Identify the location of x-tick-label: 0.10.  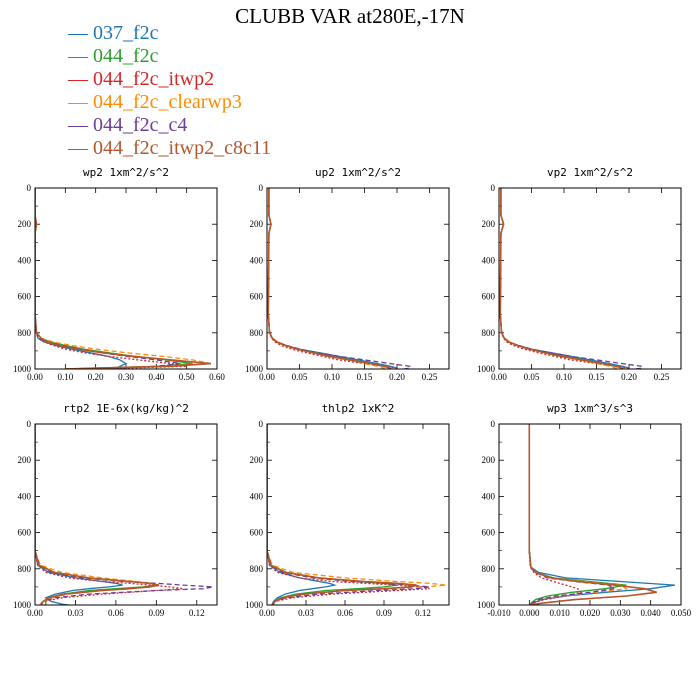
(65, 377).